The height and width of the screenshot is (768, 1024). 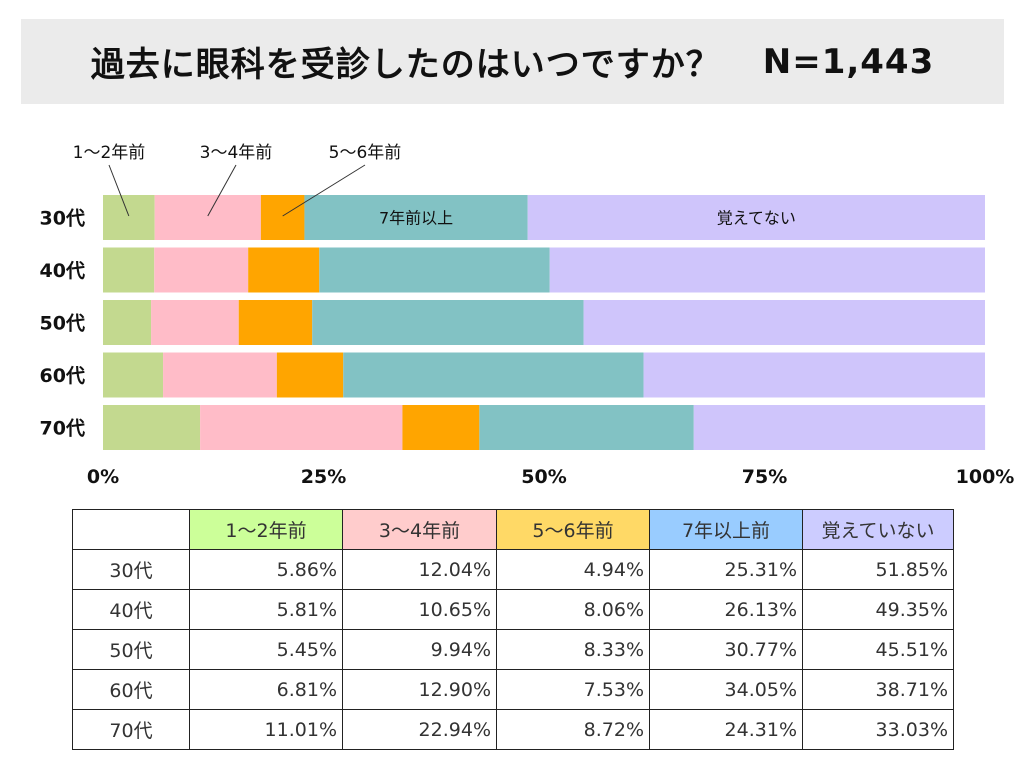 What do you see at coordinates (131, 529) in the screenshot?
I see `table-corner-cell` at bounding box center [131, 529].